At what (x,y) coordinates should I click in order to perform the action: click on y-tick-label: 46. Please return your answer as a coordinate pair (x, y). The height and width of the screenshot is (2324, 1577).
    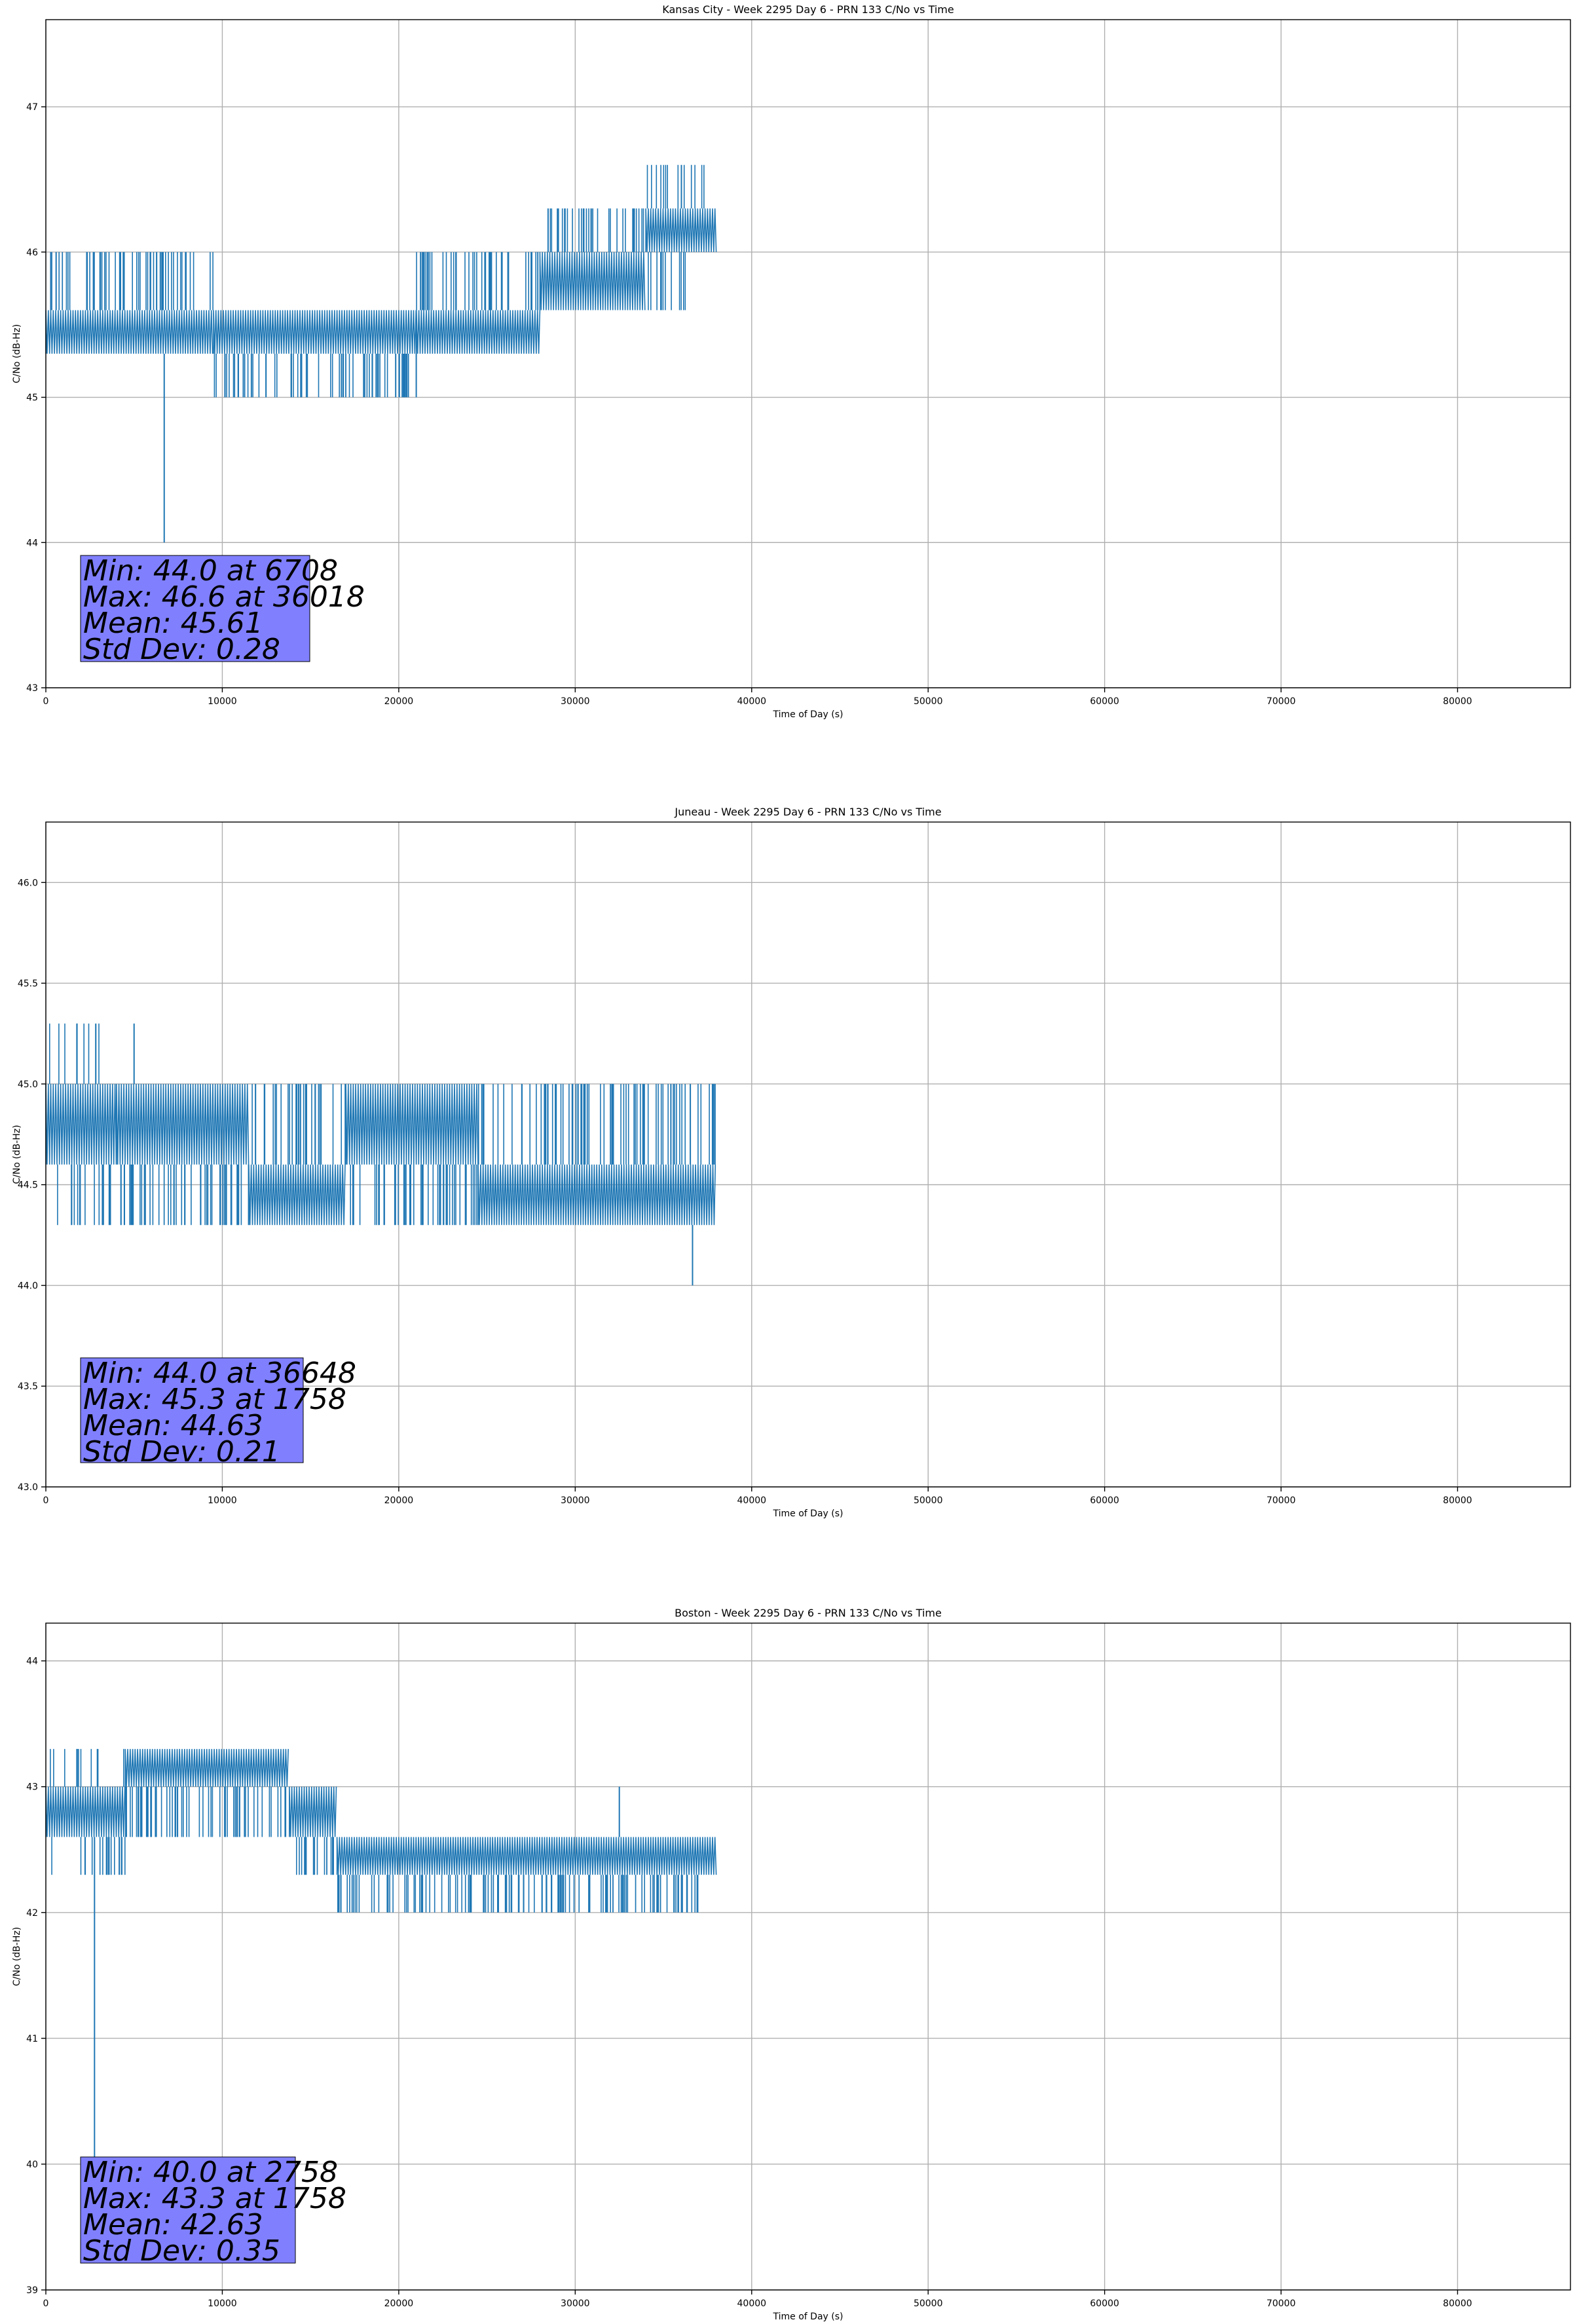
    Looking at the image, I should click on (32, 253).